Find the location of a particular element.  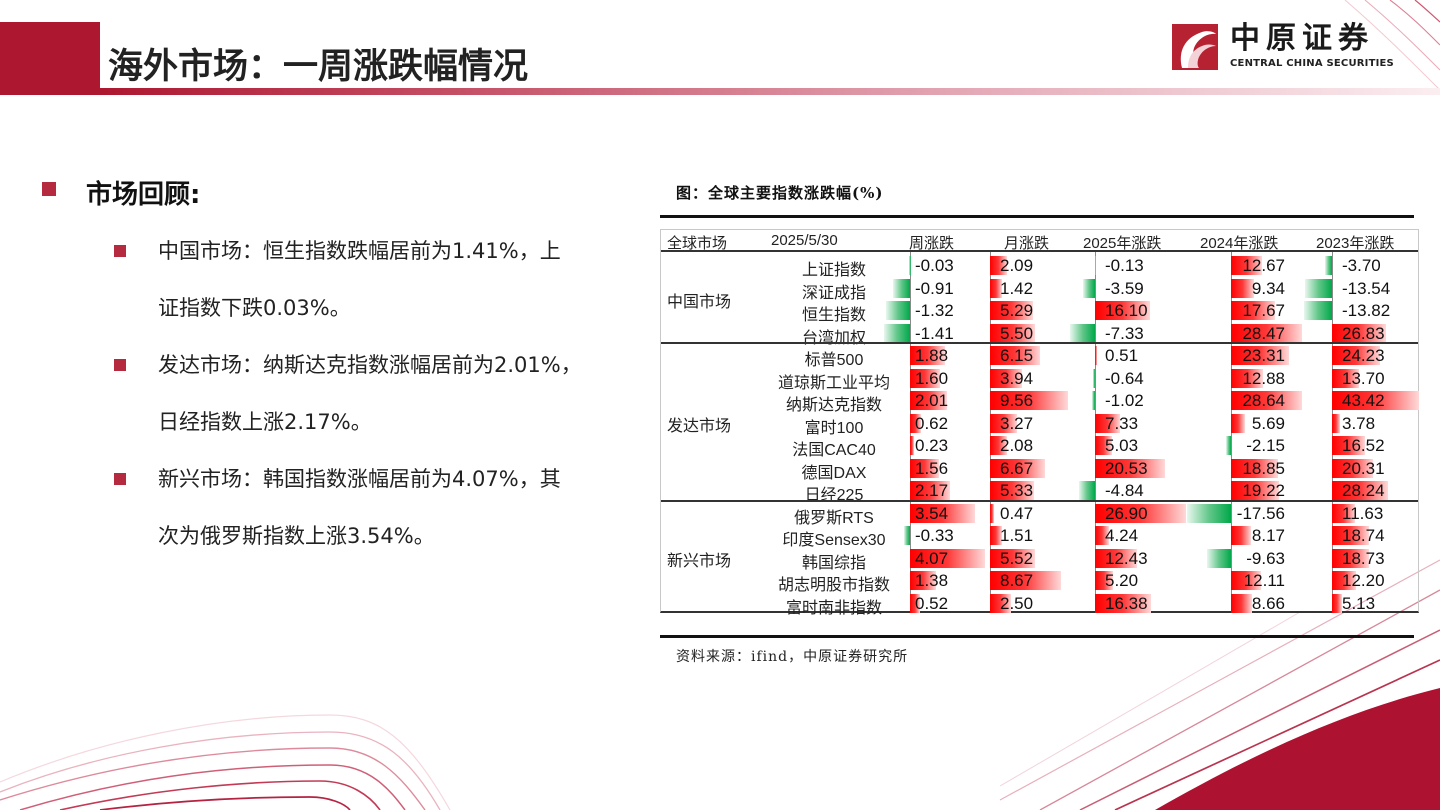

paragraph-developed-market: 发达市场：纳斯达克指数涨幅居前为2.01%， 日经指数上涨2.17%。 is located at coordinates (393, 394).